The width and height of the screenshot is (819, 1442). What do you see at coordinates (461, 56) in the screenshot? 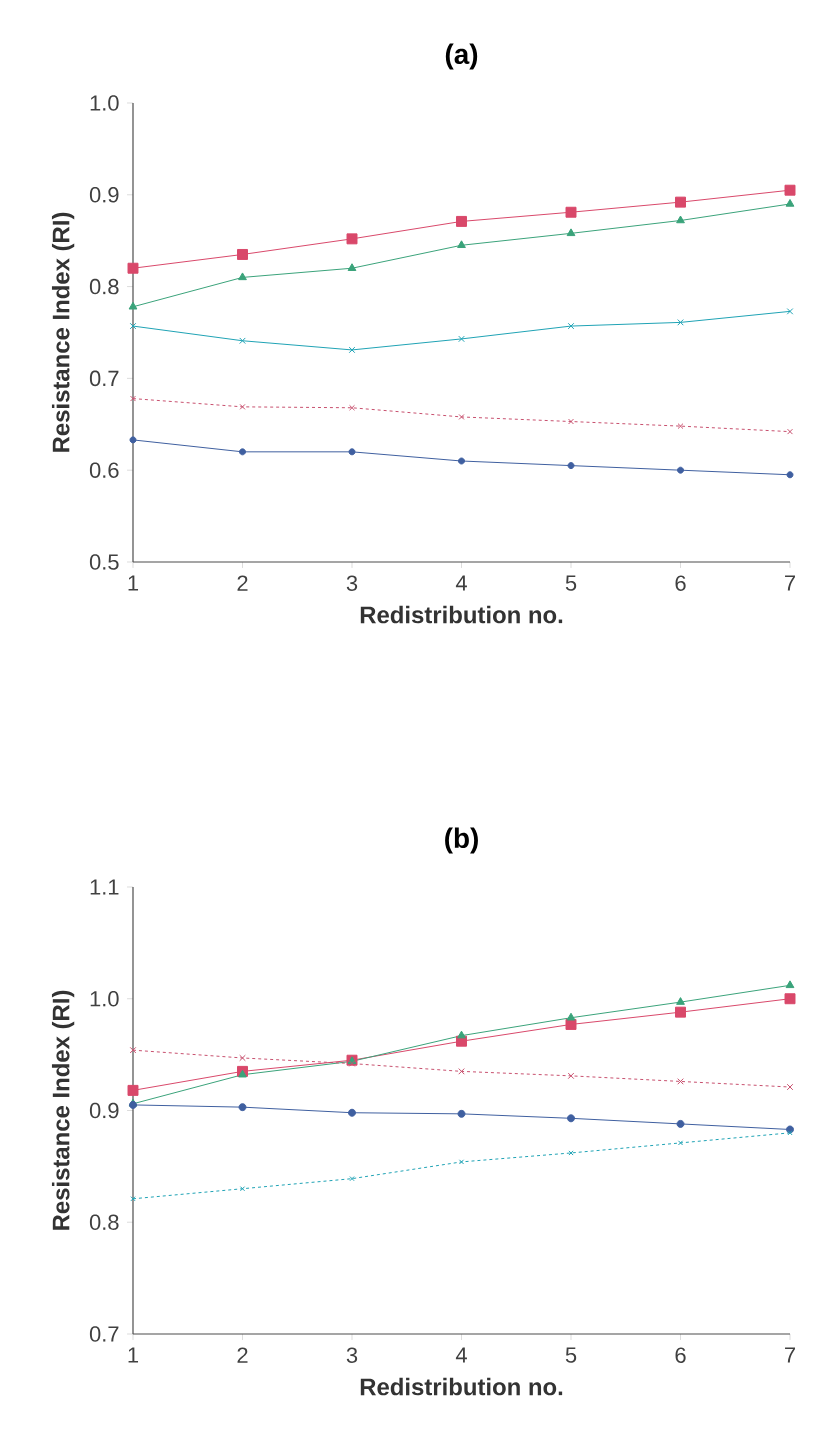
I see `chart-title: (a)` at bounding box center [461, 56].